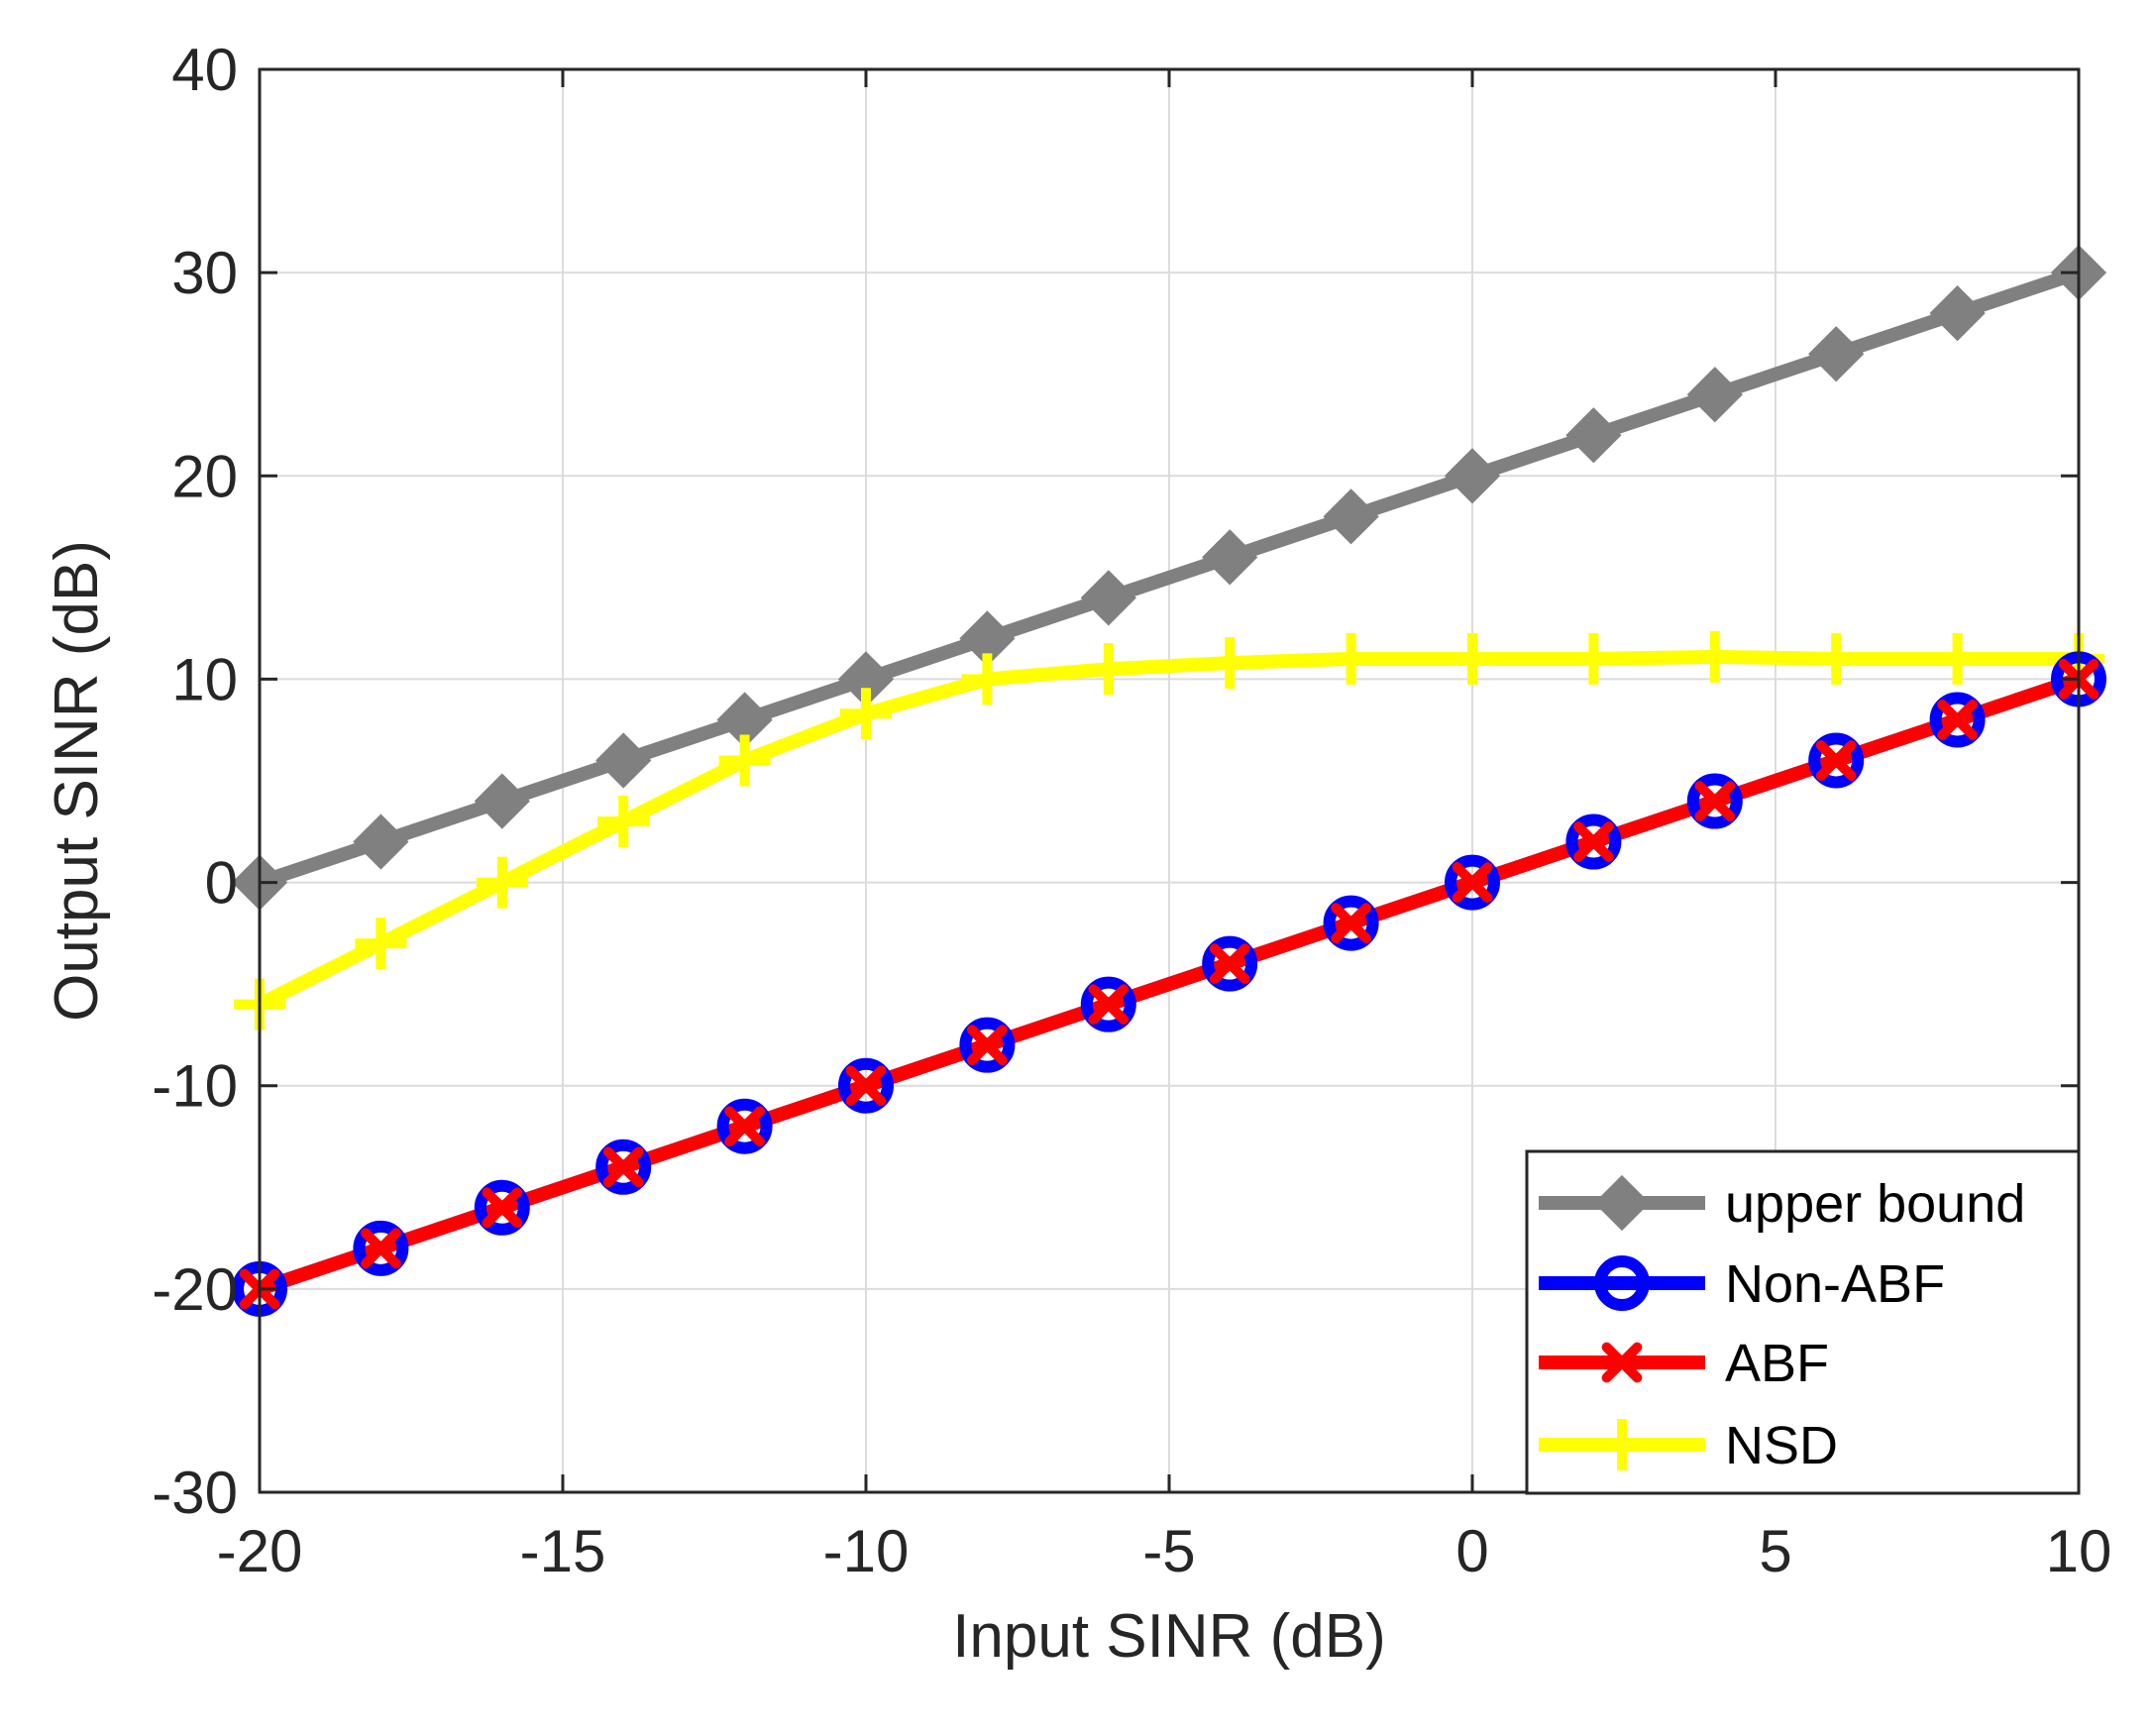 Image resolution: width=2153 pixels, height=1736 pixels. I want to click on legend-item-abf: ABF, so click(1684, 1363).